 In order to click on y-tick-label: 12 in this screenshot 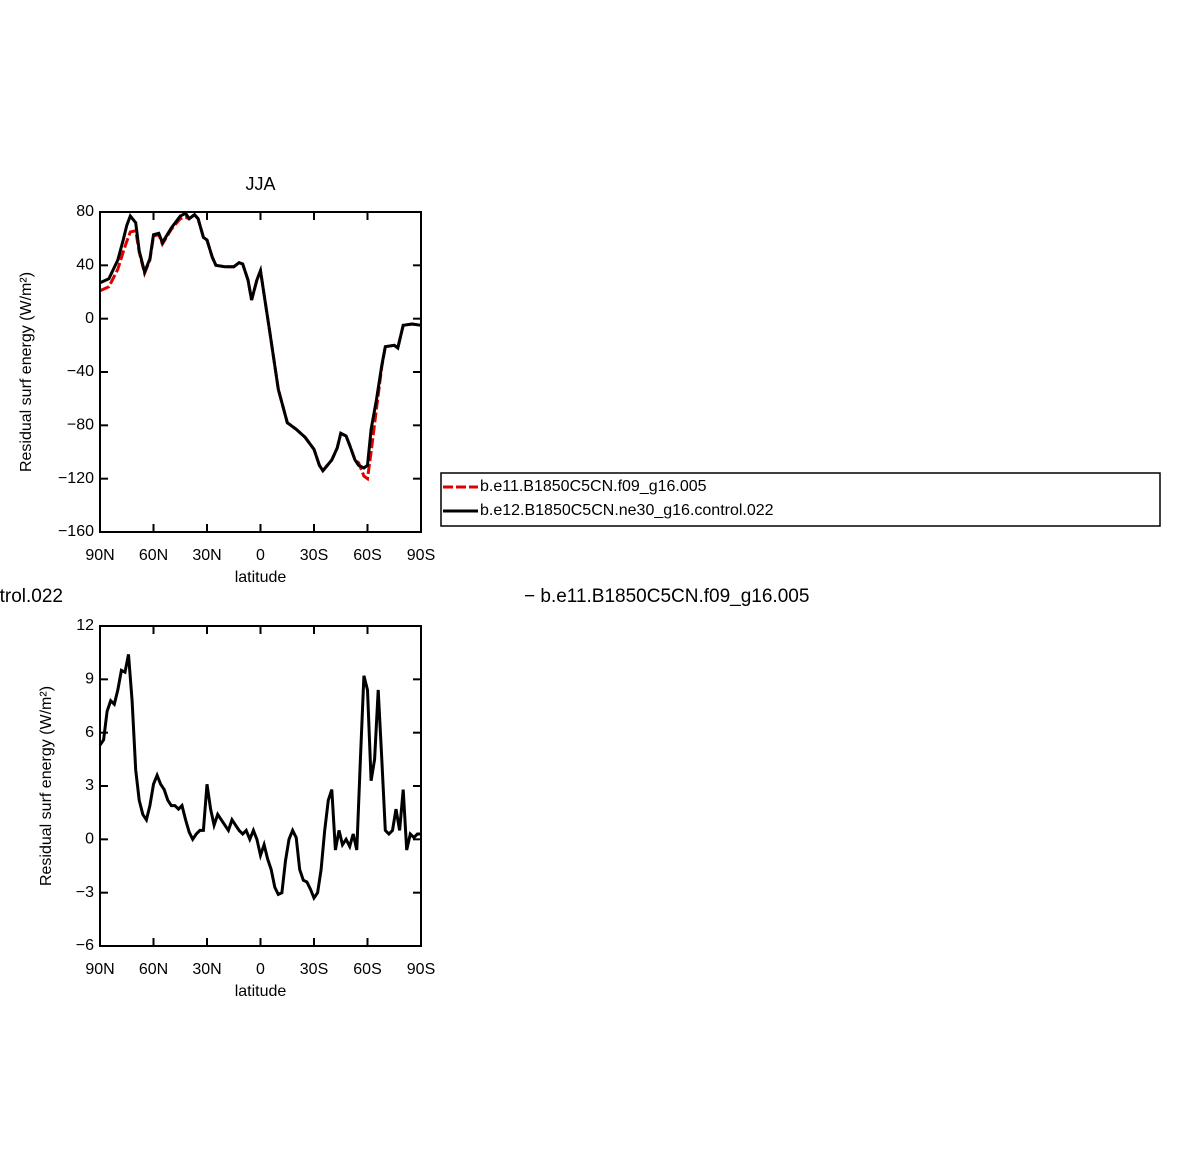, I will do `click(85, 625)`.